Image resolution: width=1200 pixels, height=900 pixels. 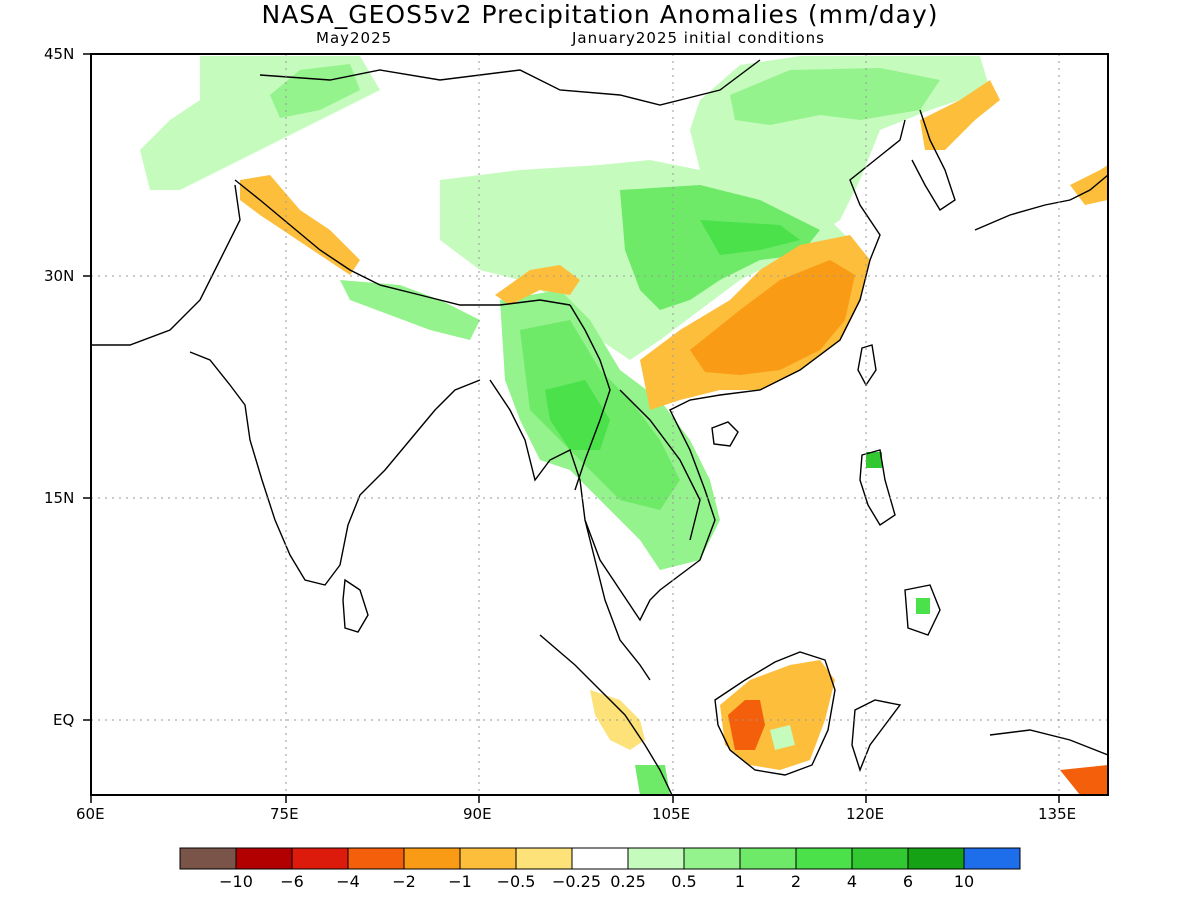 I want to click on coastline-india, so click(x=335, y=468).